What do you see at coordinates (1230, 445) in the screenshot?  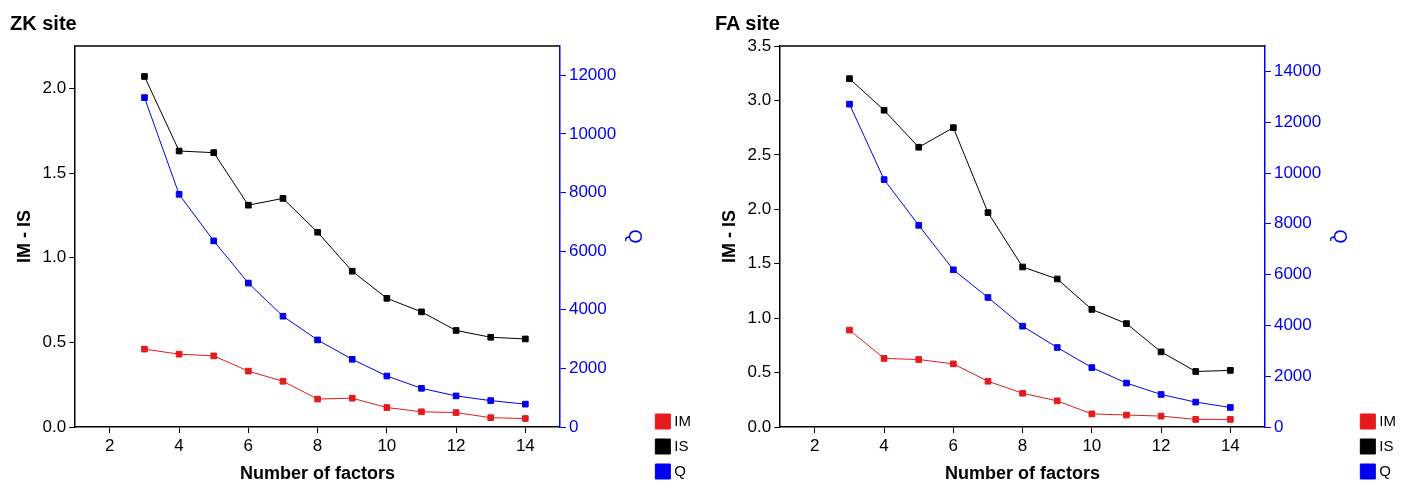 I see `x-tick-label: 14` at bounding box center [1230, 445].